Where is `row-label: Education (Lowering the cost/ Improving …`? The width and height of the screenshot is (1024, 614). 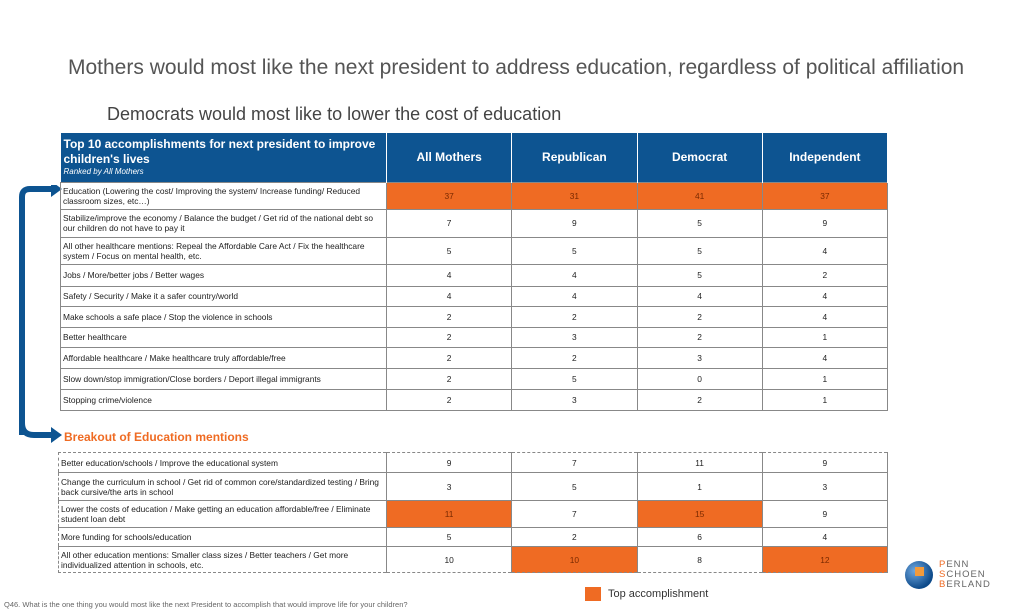 row-label: Education (Lowering the cost/ Improving … is located at coordinates (223, 195).